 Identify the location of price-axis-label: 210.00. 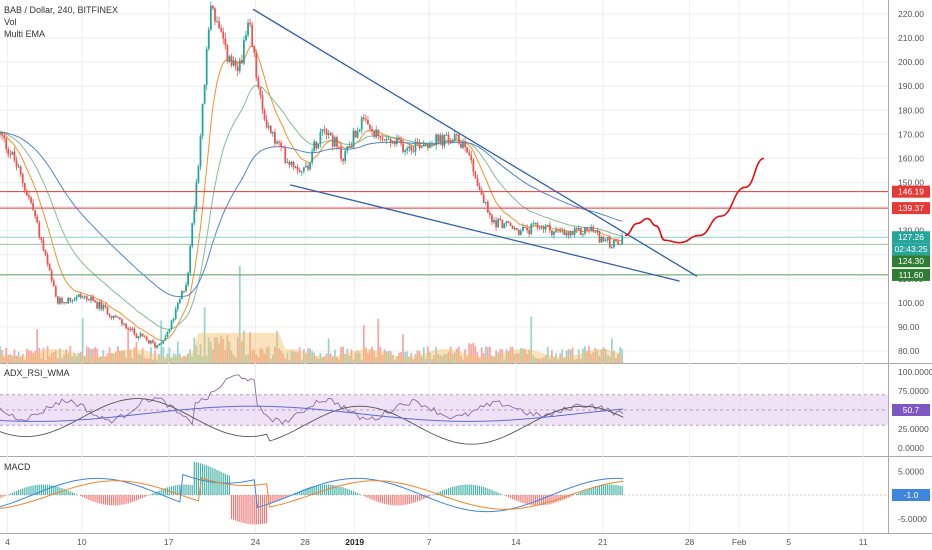
(911, 38).